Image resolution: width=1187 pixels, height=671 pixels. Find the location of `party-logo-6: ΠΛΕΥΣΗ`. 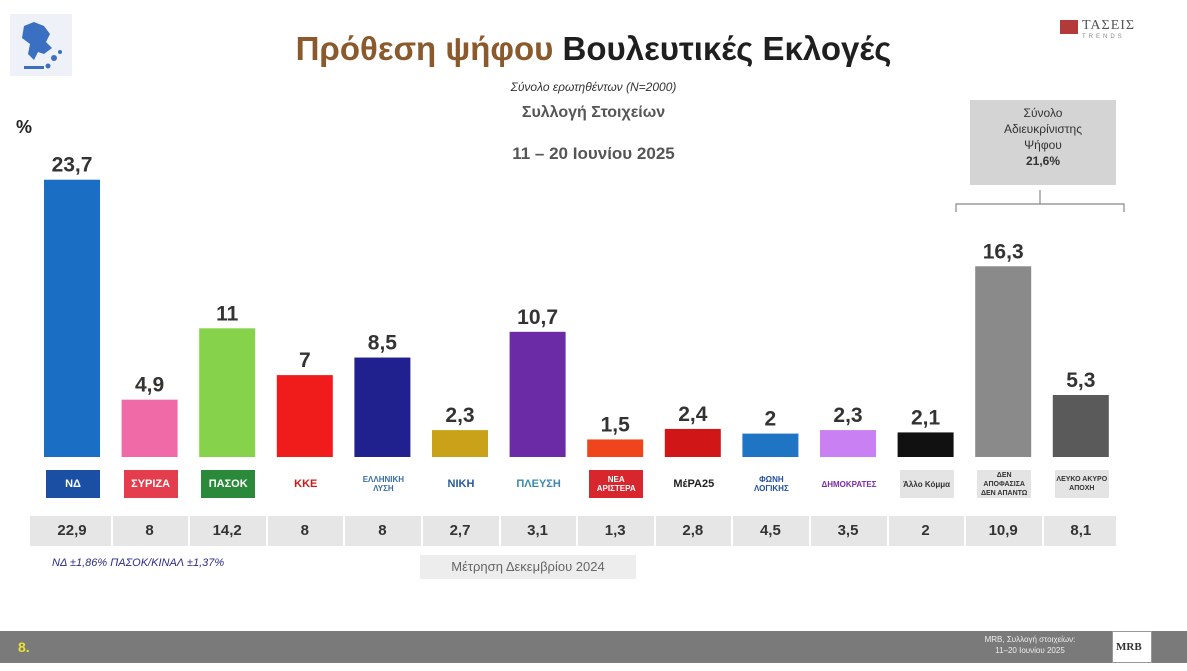

party-logo-6: ΠΛΕΥΣΗ is located at coordinates (539, 482).